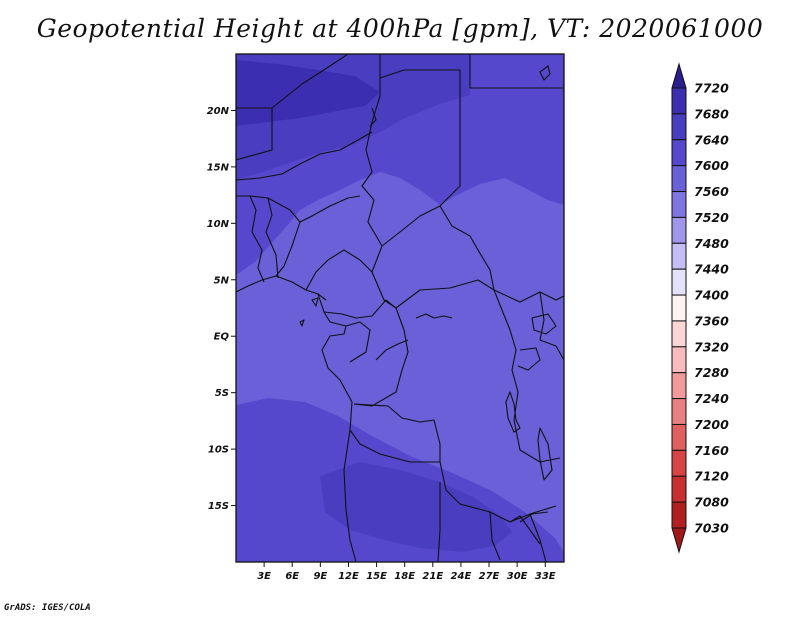  What do you see at coordinates (711, 528) in the screenshot?
I see `colorbar-label: 7030` at bounding box center [711, 528].